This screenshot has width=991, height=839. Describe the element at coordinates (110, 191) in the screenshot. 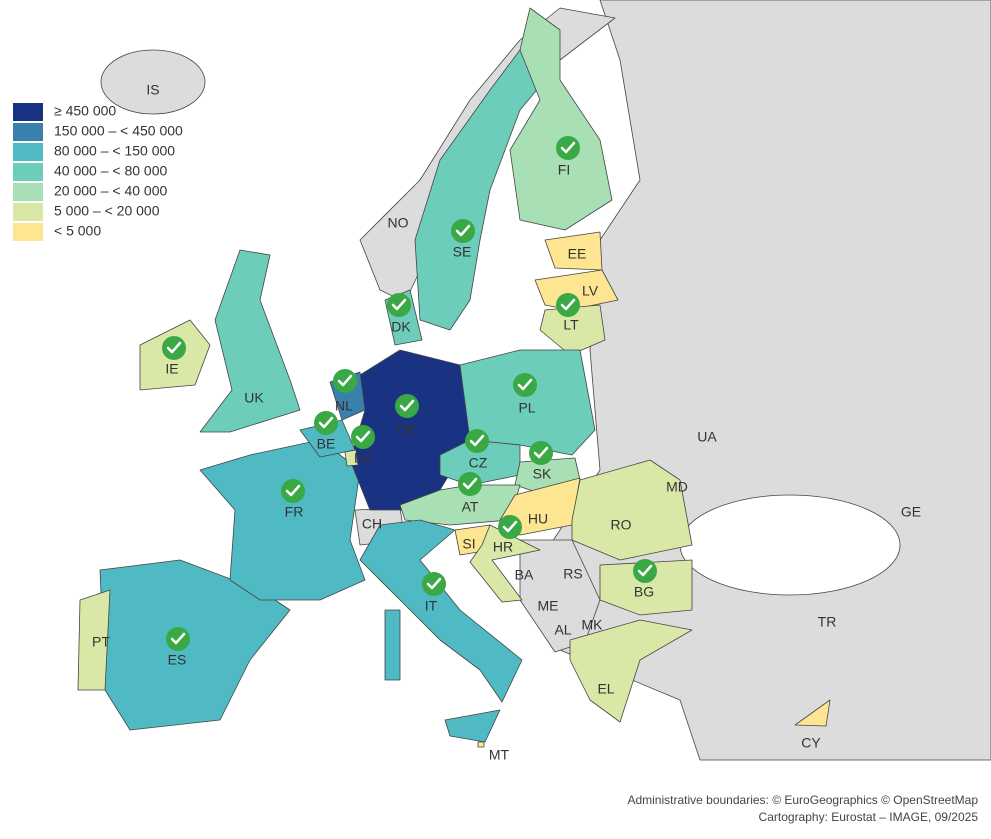

I see `legend-label: 20 000 – < 40 000` at that location.